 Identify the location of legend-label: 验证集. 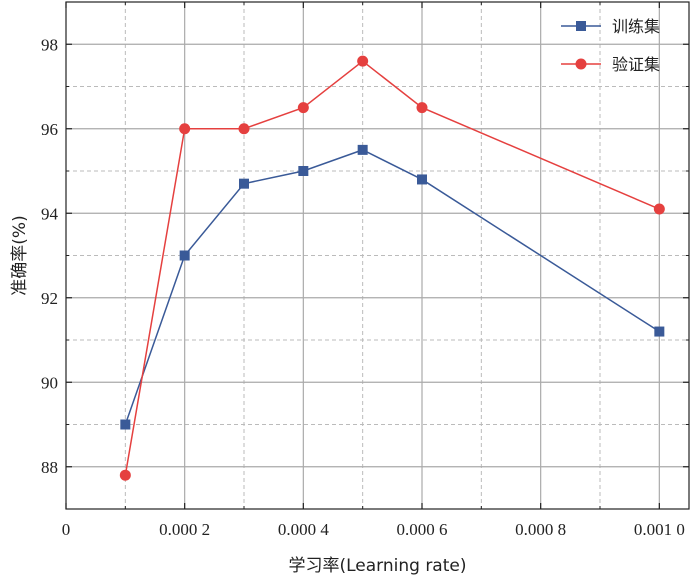
(636, 64).